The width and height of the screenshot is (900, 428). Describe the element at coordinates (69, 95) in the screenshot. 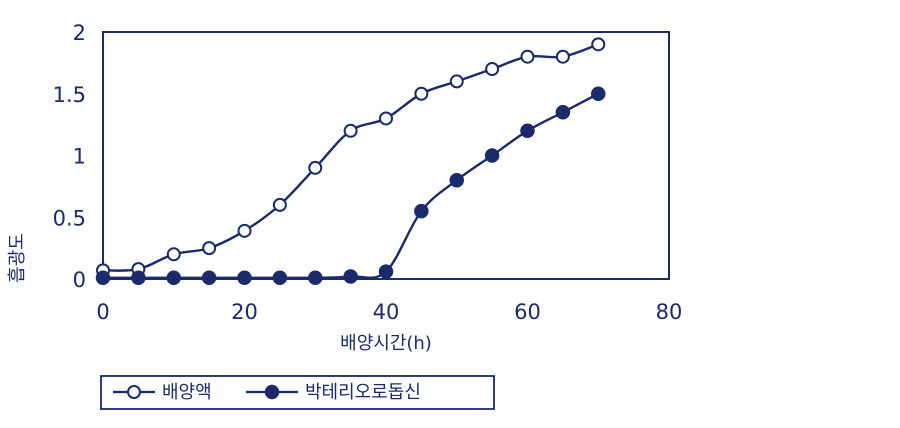

I see `y-tick-label: 1.5` at that location.